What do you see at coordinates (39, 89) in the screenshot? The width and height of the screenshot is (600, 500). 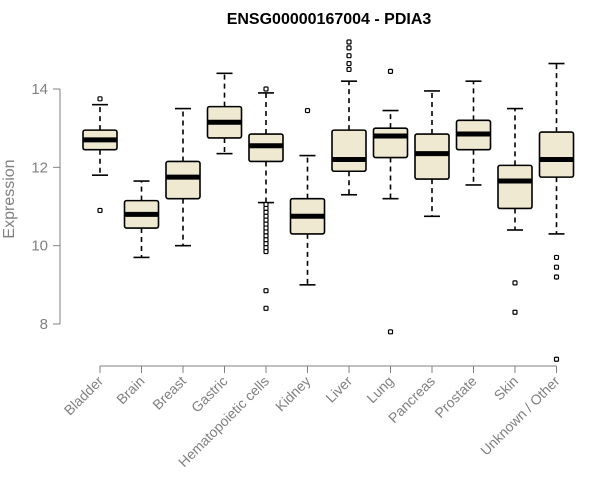 I see `y-tick-label: 14` at bounding box center [39, 89].